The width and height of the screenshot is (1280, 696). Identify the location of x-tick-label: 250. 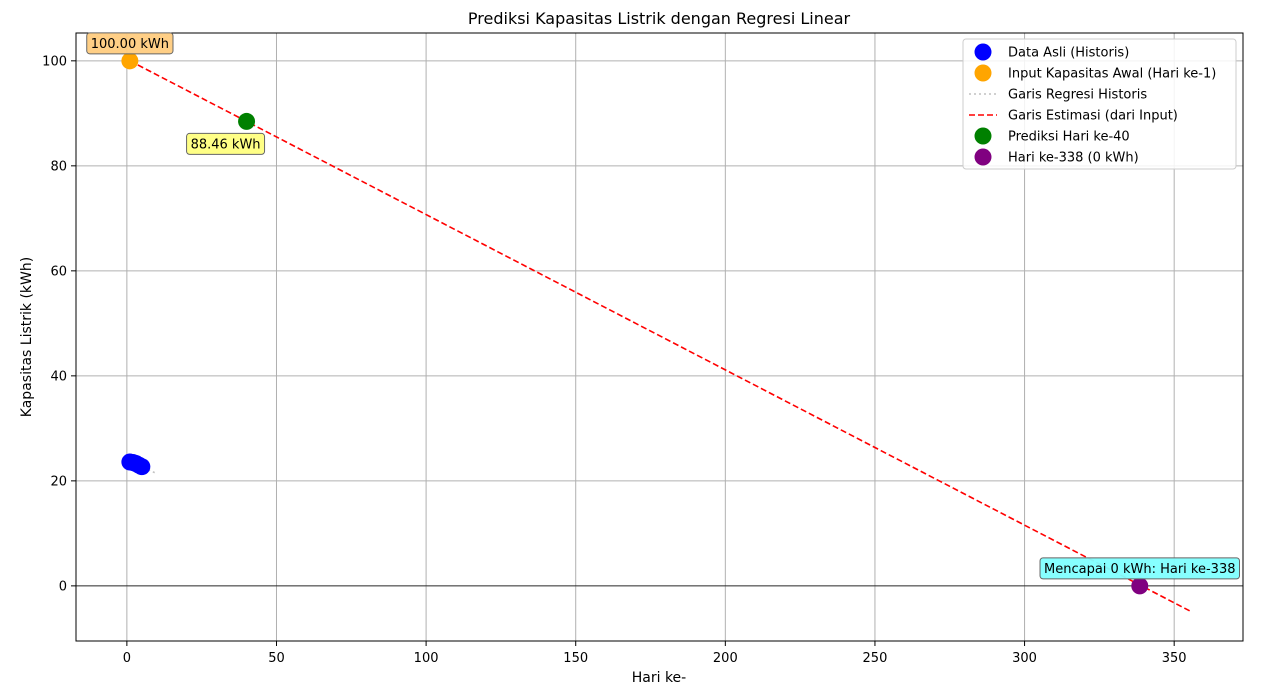
(875, 658).